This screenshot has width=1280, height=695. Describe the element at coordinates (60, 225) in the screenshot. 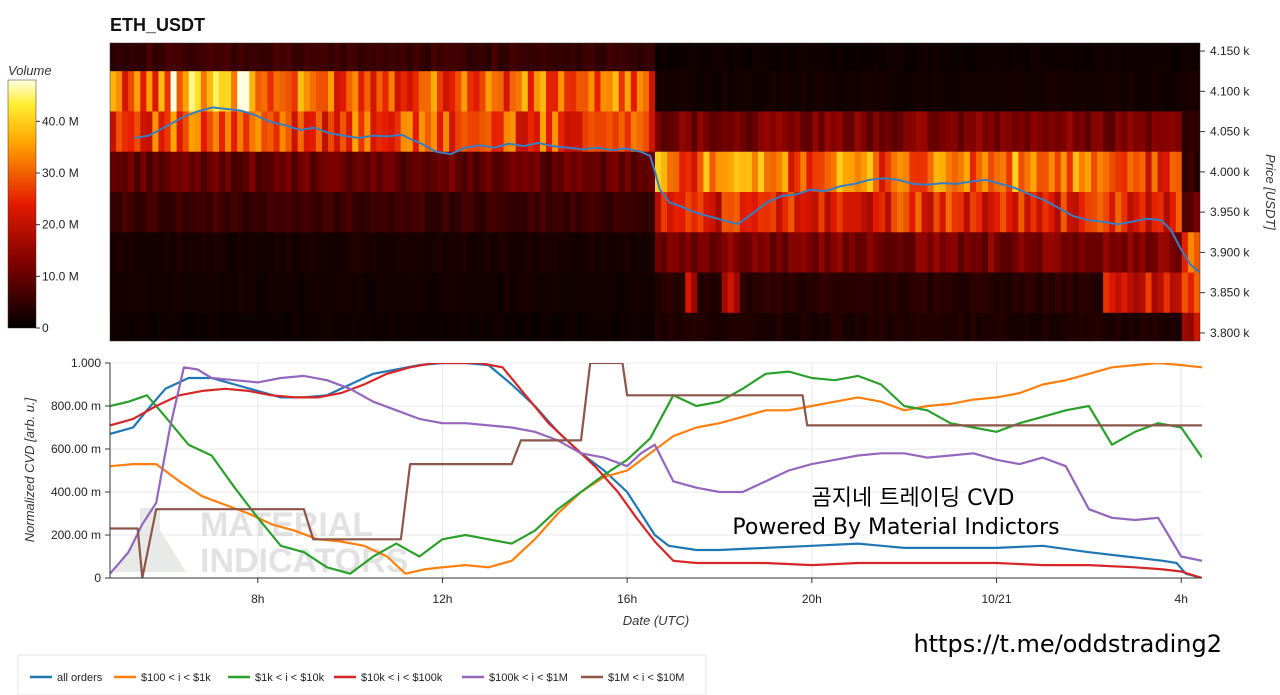

I see `colorbar-tick-label: 20.0 M` at that location.